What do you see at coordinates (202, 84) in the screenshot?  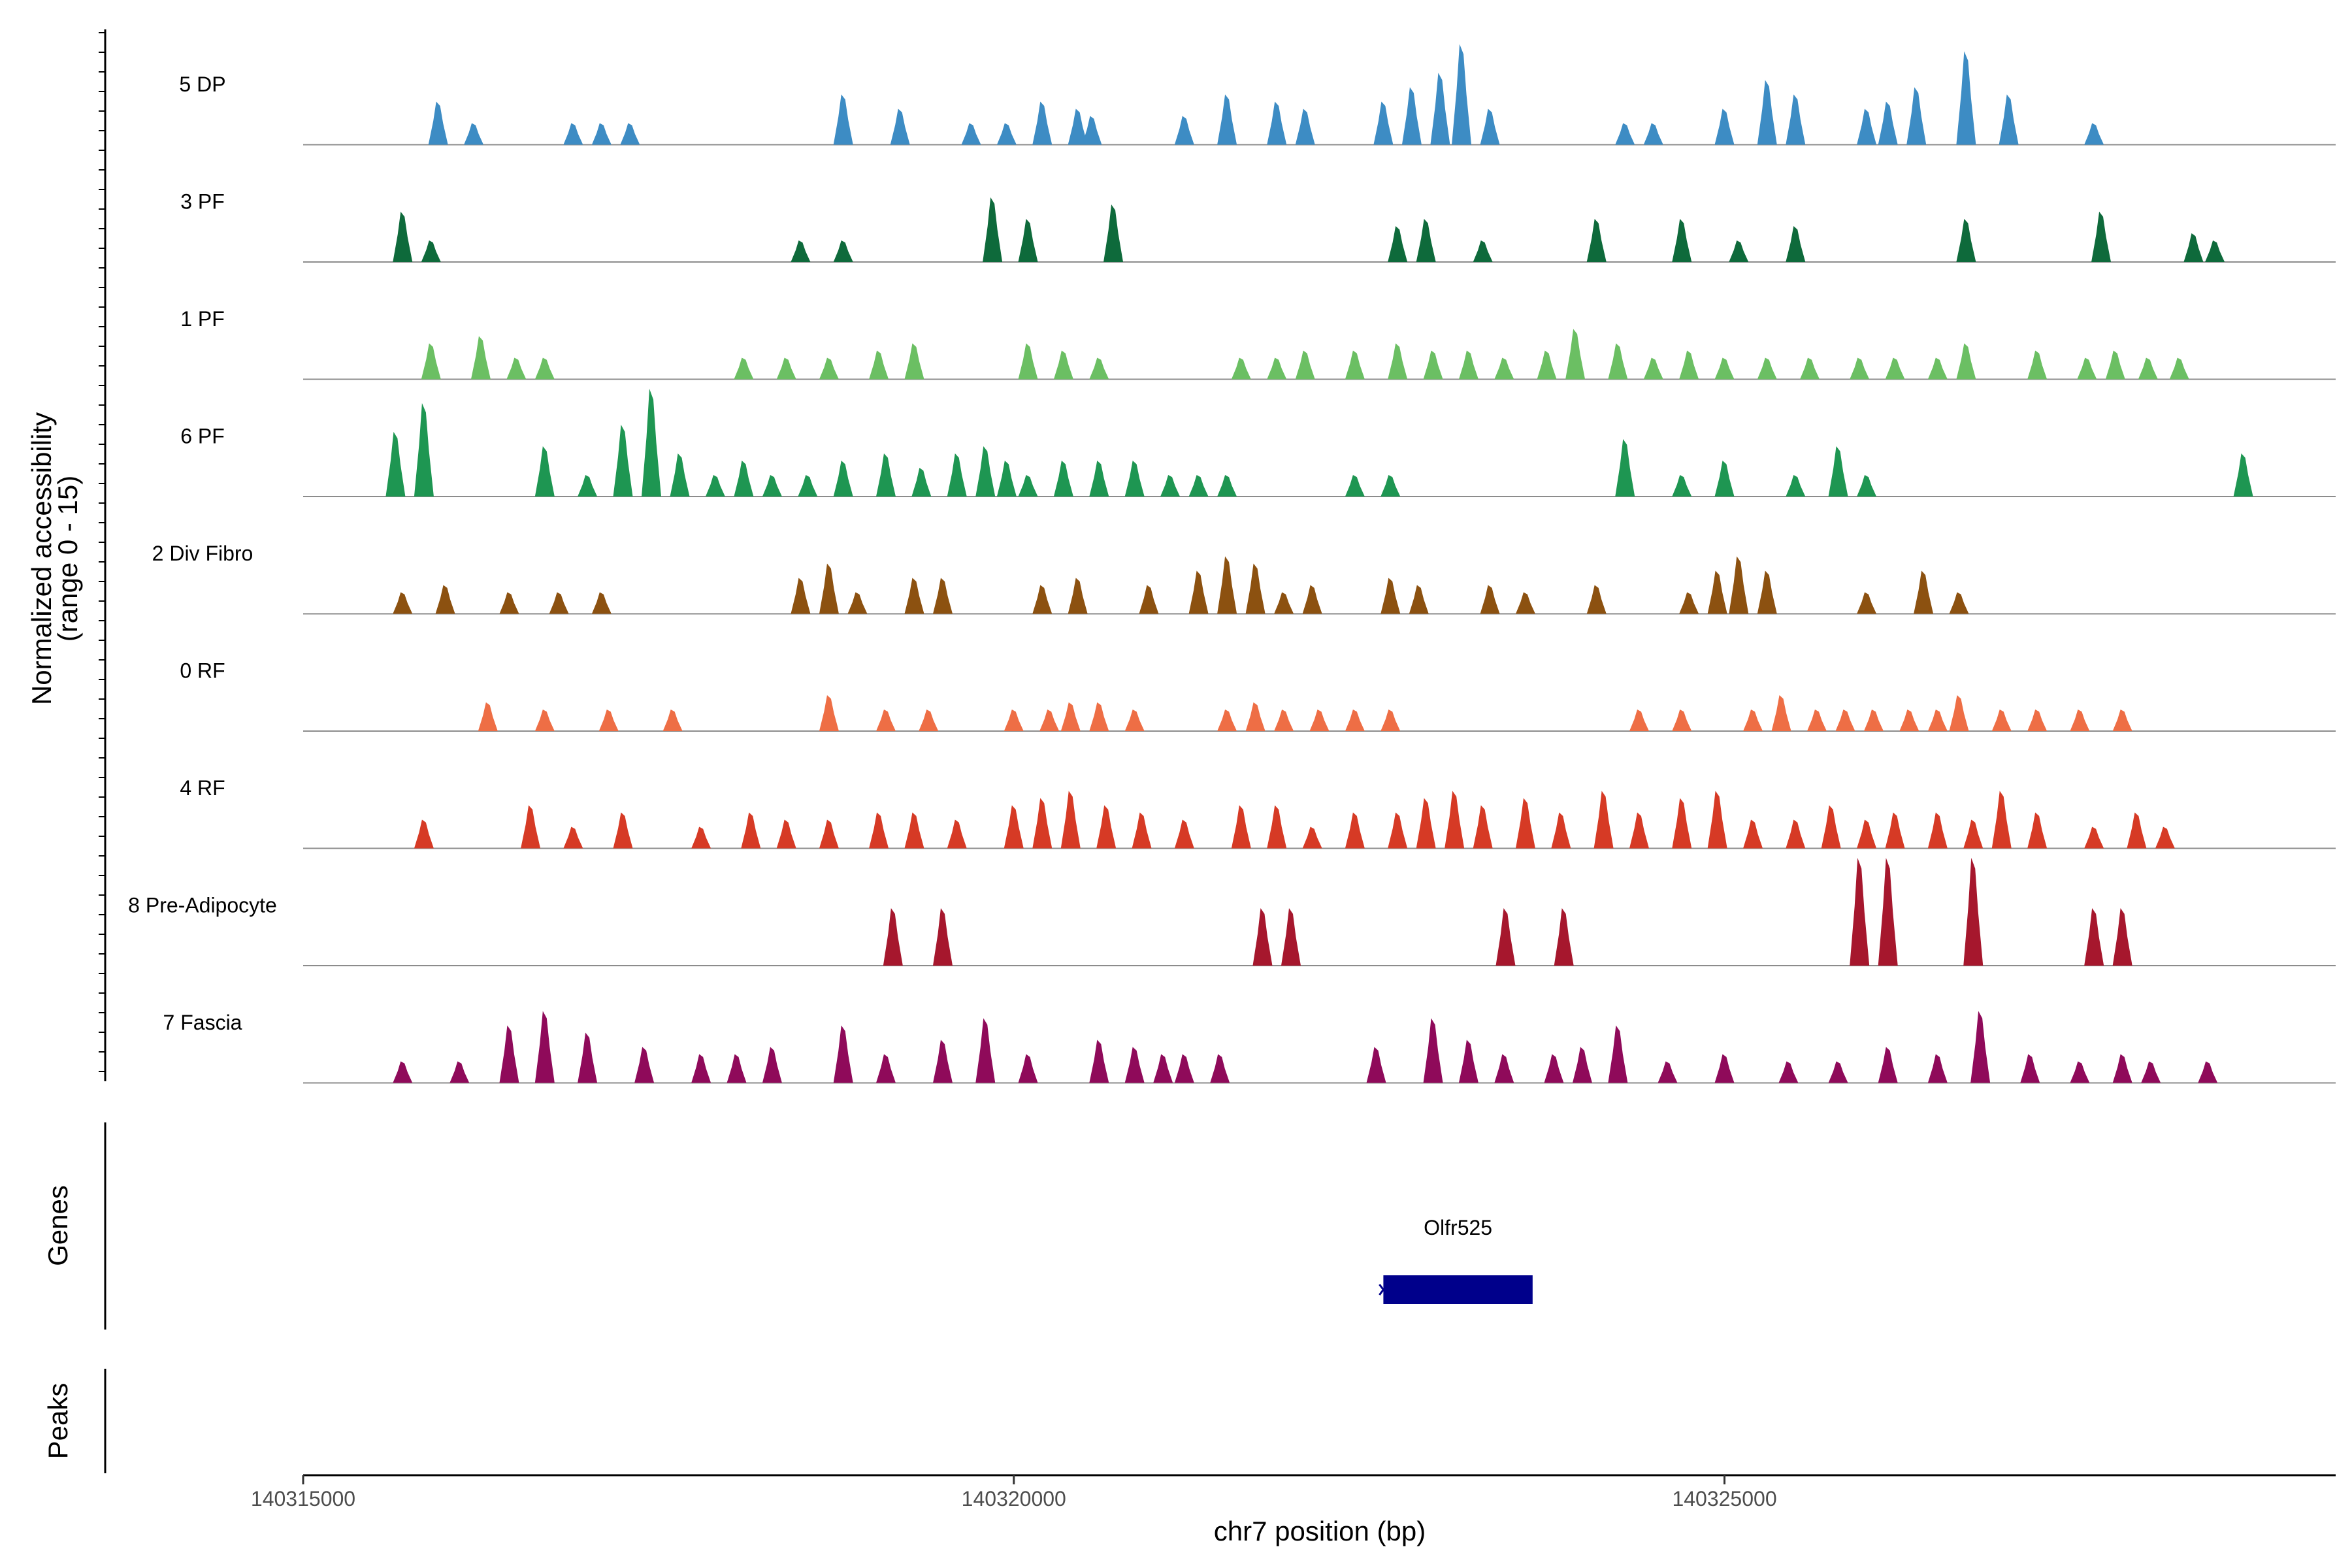 I see `track-label: 5 DP` at bounding box center [202, 84].